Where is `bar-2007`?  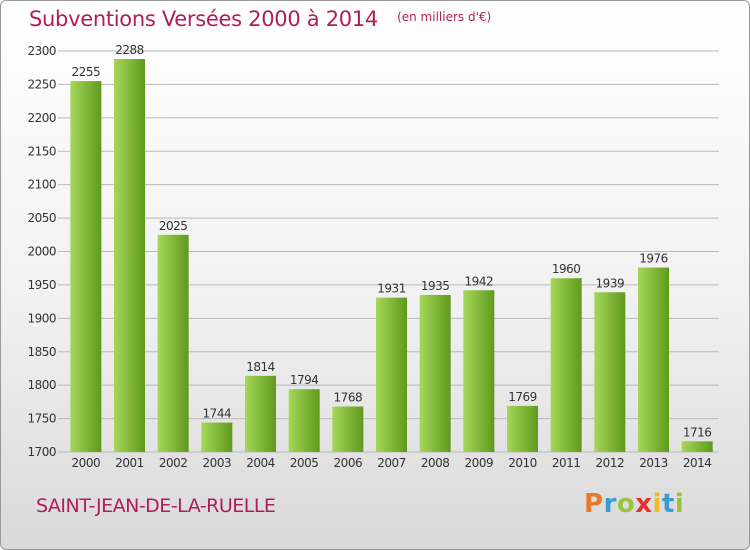
bar-2007 is located at coordinates (391, 374).